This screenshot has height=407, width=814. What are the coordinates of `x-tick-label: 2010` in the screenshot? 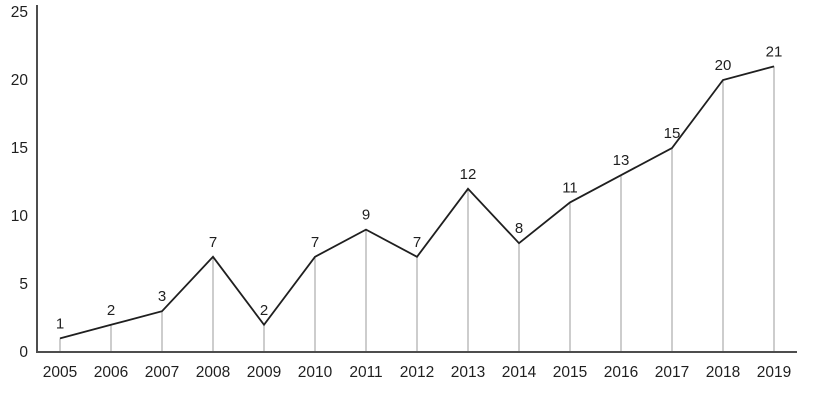 It's located at (315, 372).